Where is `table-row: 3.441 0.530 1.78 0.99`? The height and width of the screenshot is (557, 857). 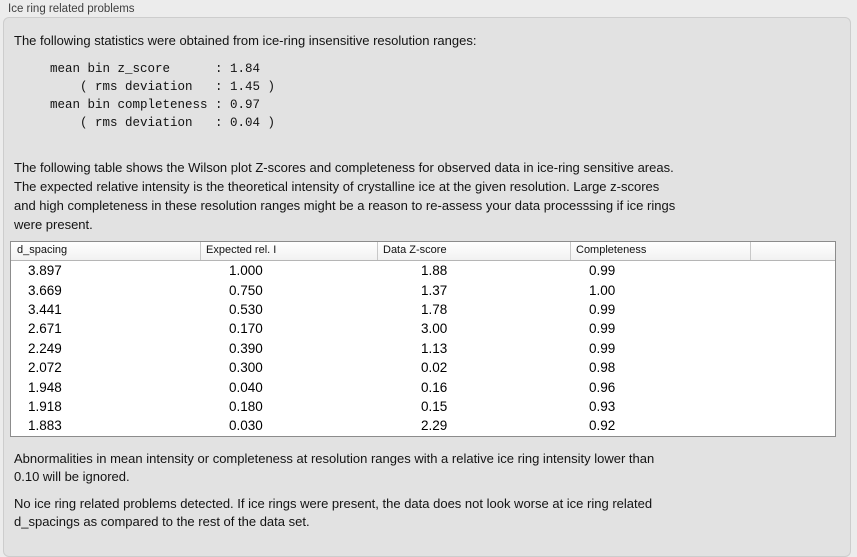 table-row: 3.441 0.530 1.78 0.99 is located at coordinates (423, 309).